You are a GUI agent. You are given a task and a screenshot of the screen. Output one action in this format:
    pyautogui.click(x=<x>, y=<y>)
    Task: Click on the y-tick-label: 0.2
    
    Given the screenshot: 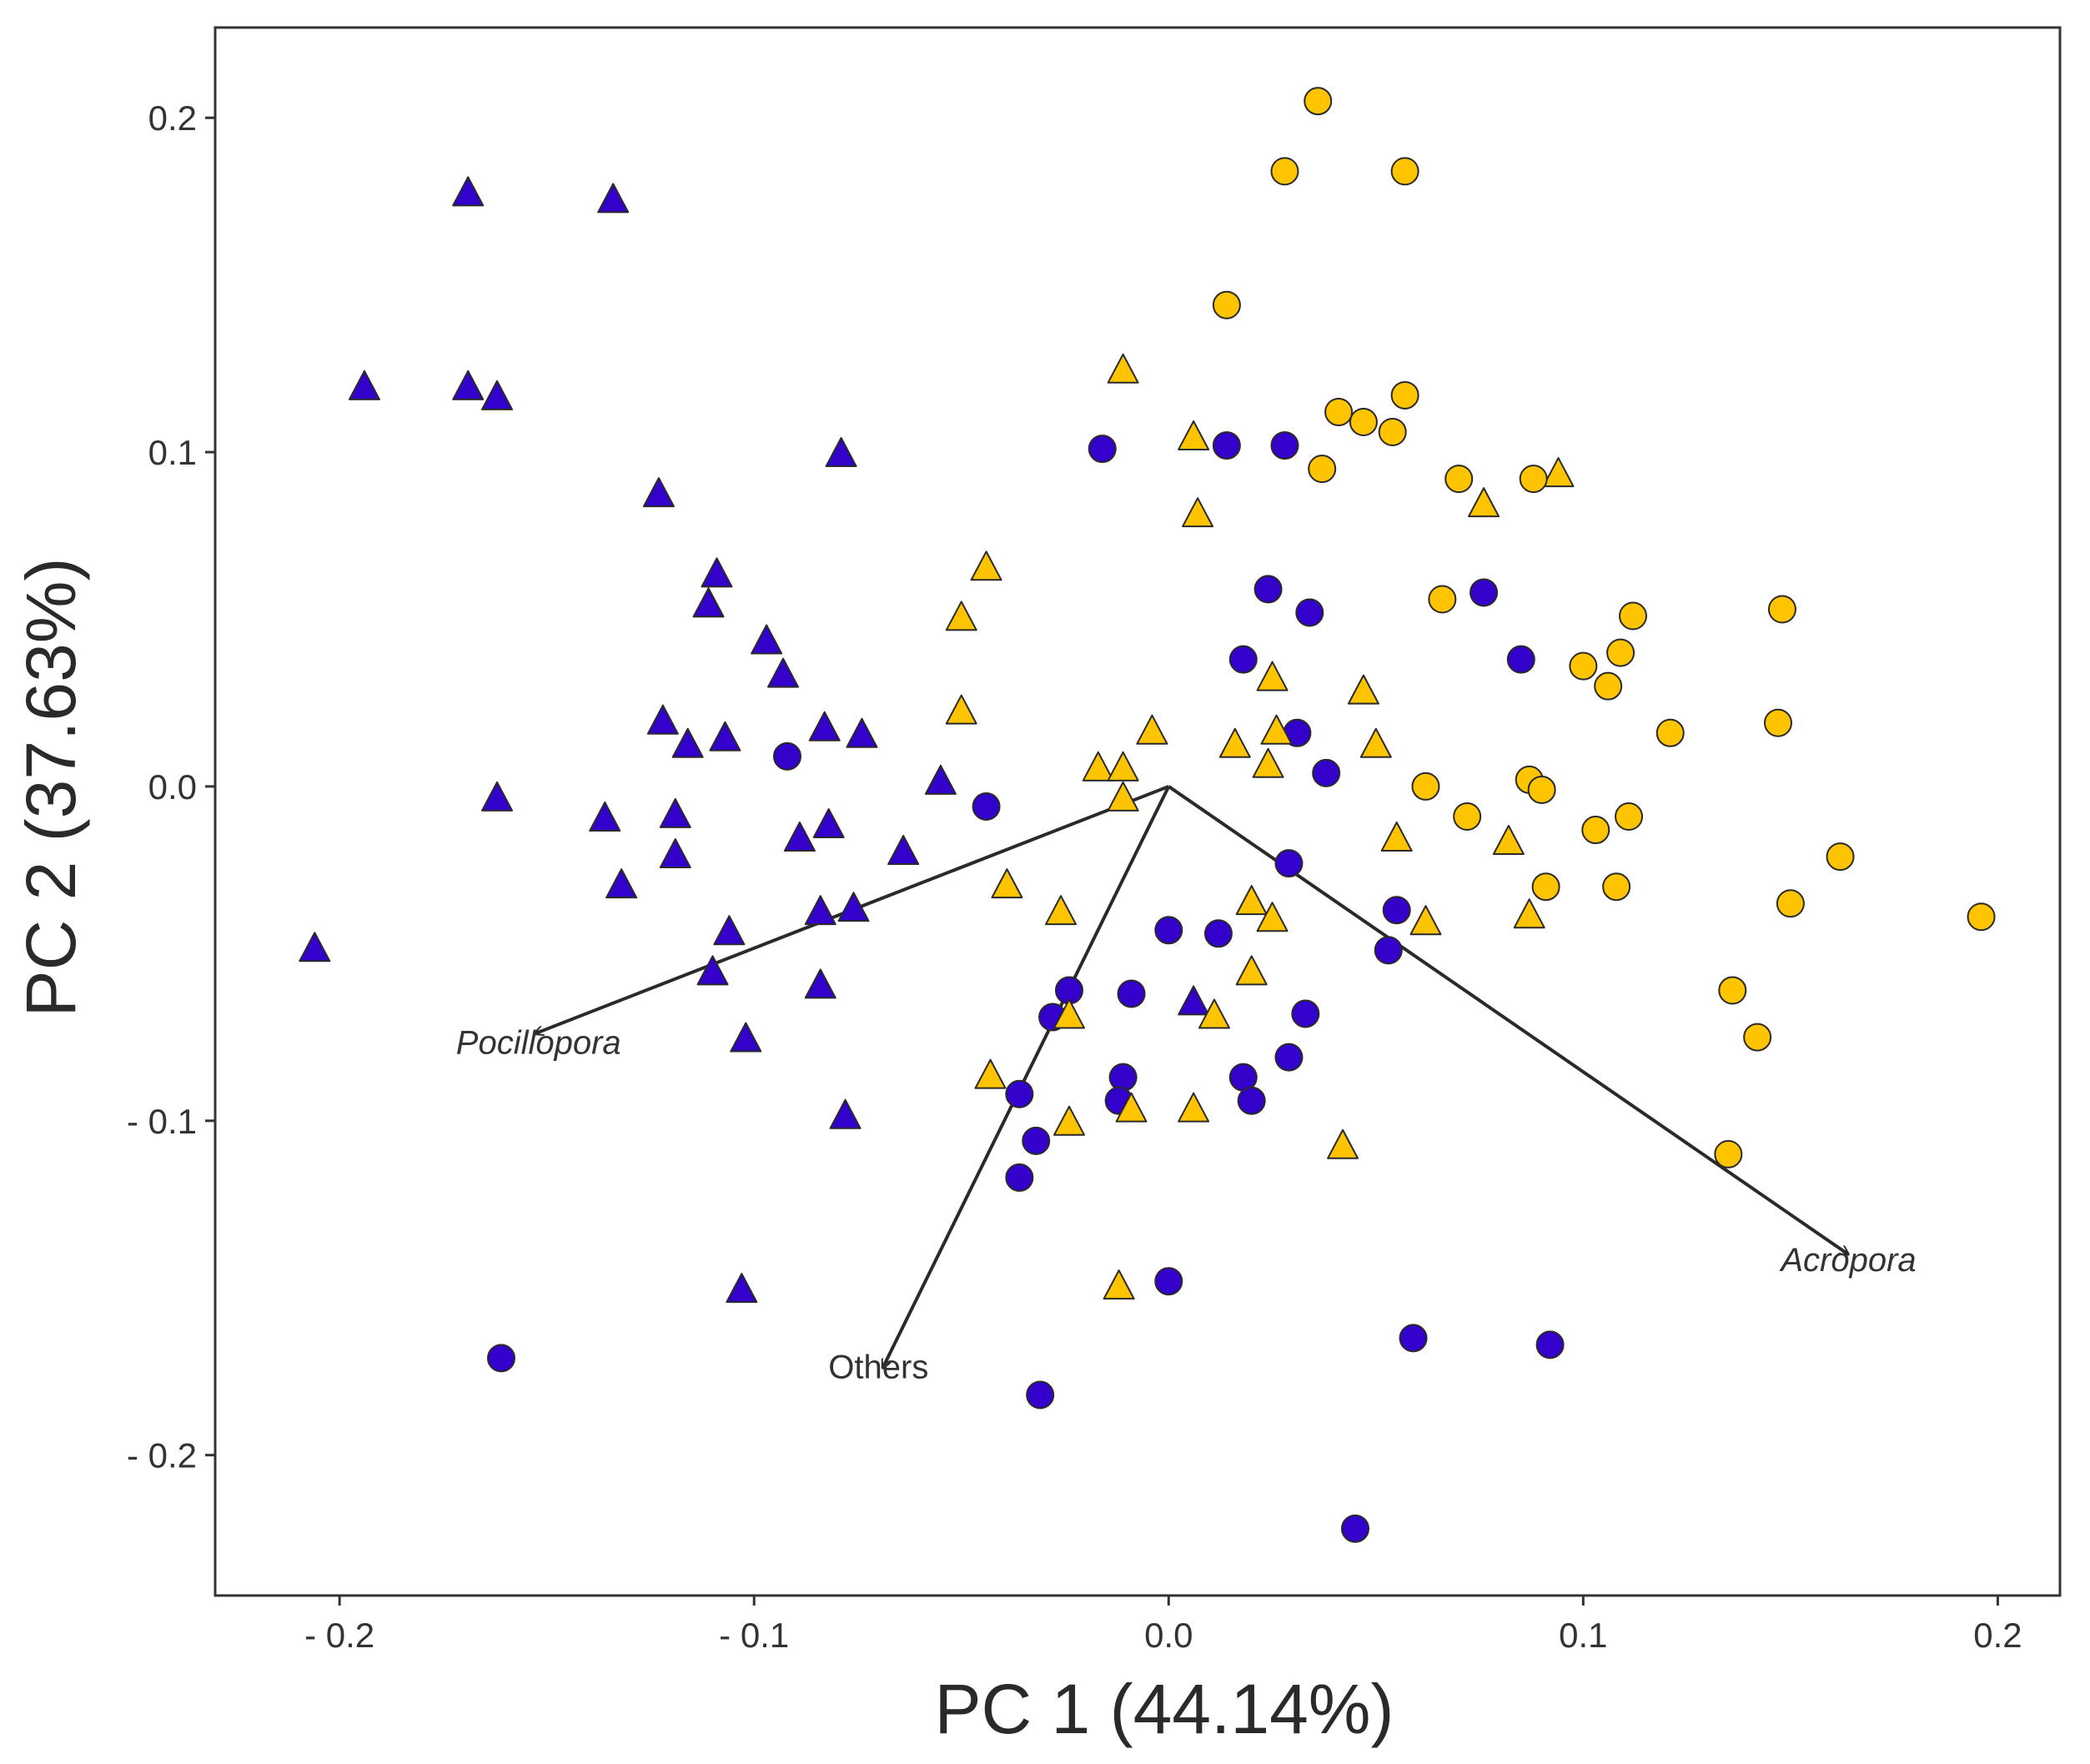 What is the action you would take?
    pyautogui.click(x=172, y=118)
    